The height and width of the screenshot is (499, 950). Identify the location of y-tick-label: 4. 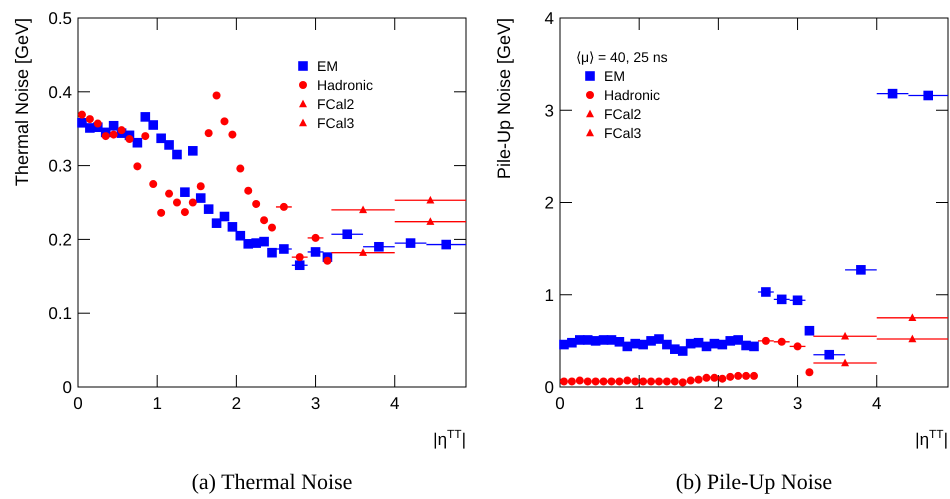
(549, 18).